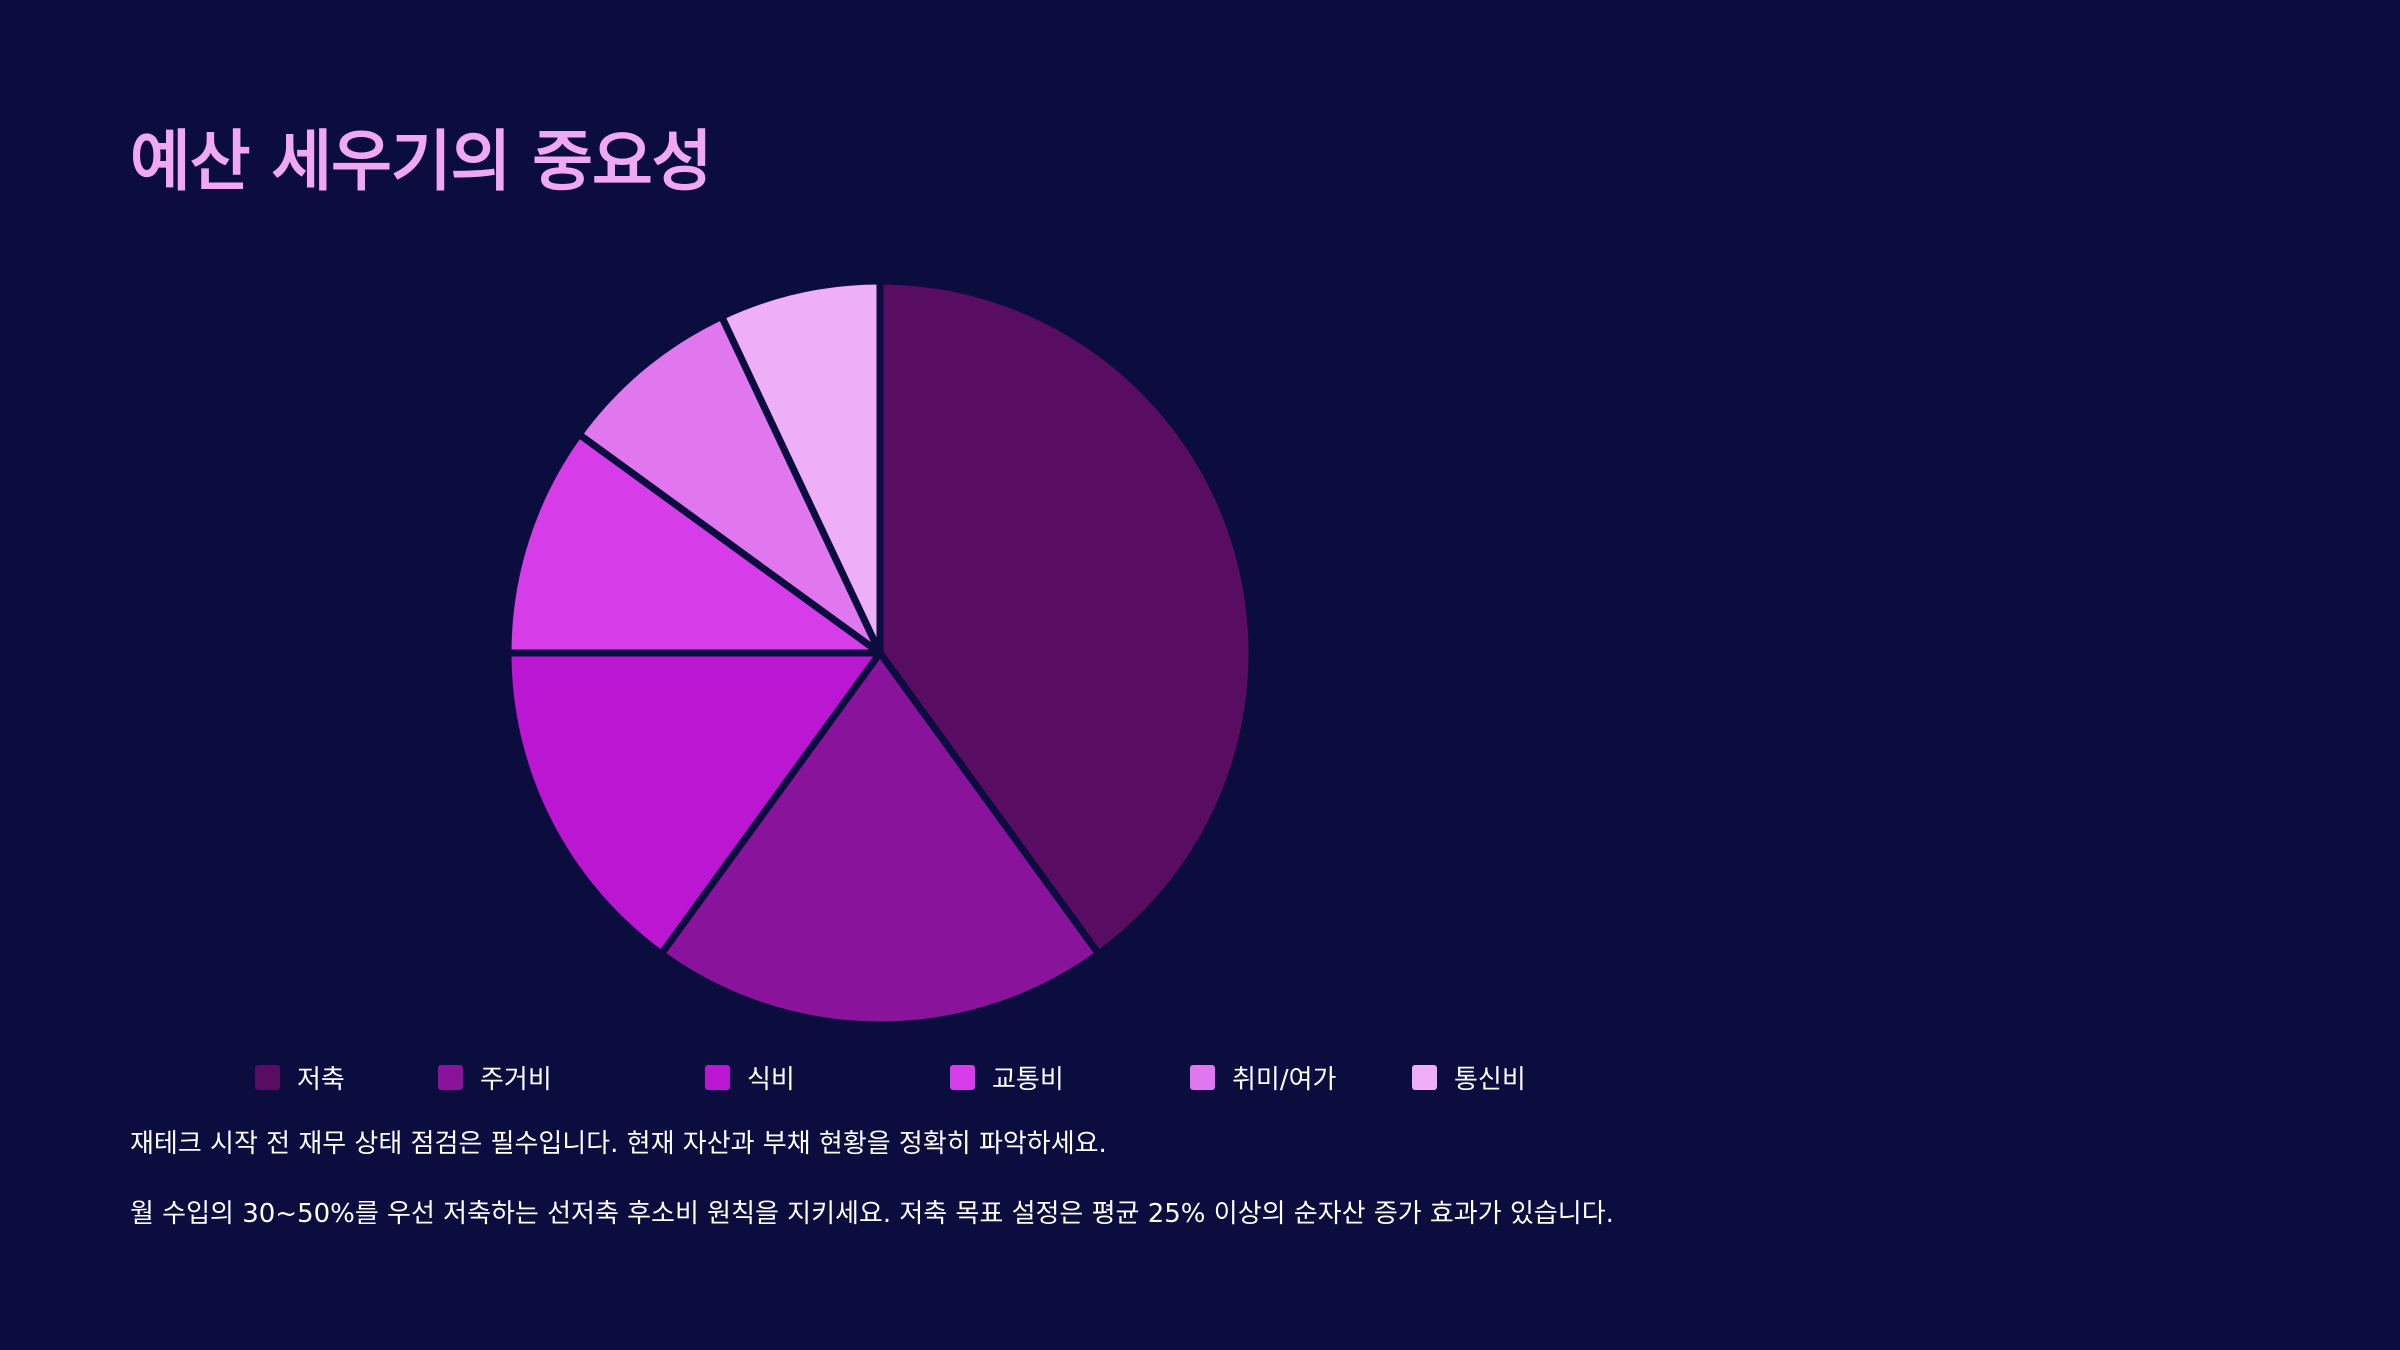 Image resolution: width=2400 pixels, height=1350 pixels. Describe the element at coordinates (1028, 1079) in the screenshot. I see `legend-label: 교통비` at that location.